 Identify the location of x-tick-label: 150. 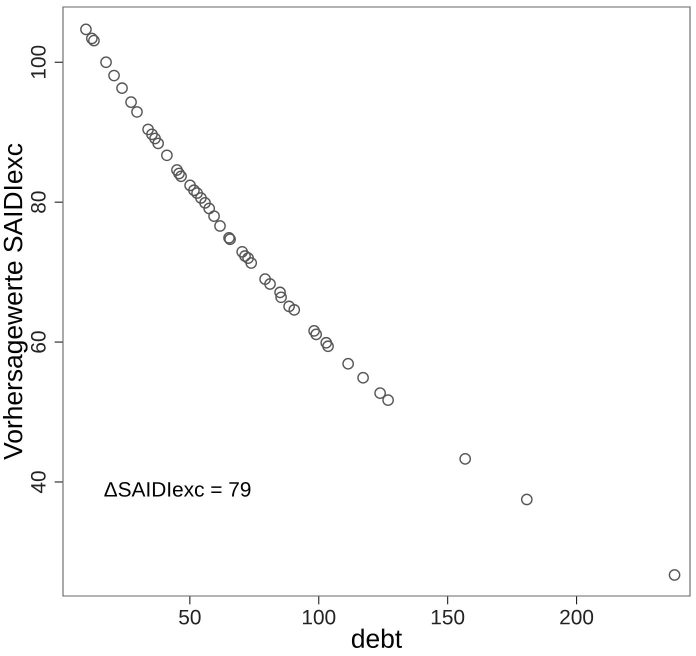
(448, 617).